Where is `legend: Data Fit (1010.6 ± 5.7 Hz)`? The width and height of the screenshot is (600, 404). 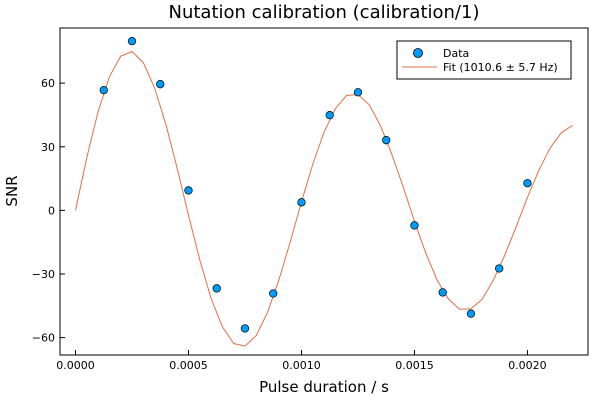
legend: Data Fit (1010.6 ± 5.7 Hz) is located at coordinates (484, 60).